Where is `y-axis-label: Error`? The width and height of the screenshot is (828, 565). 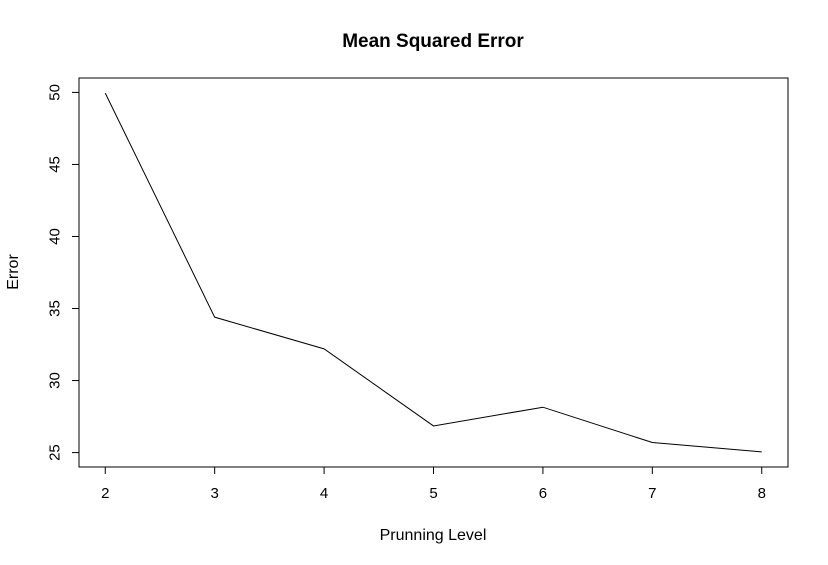 y-axis-label: Error is located at coordinates (13, 272).